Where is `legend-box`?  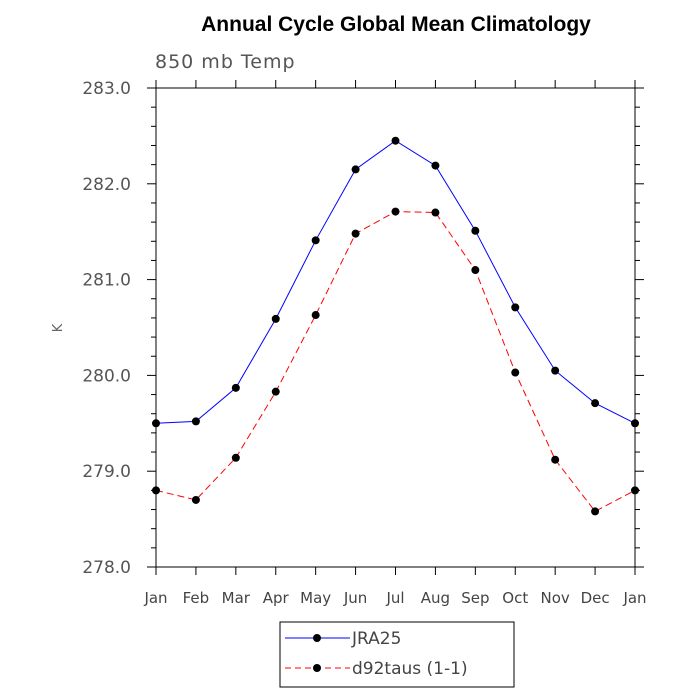 legend-box is located at coordinates (397, 654).